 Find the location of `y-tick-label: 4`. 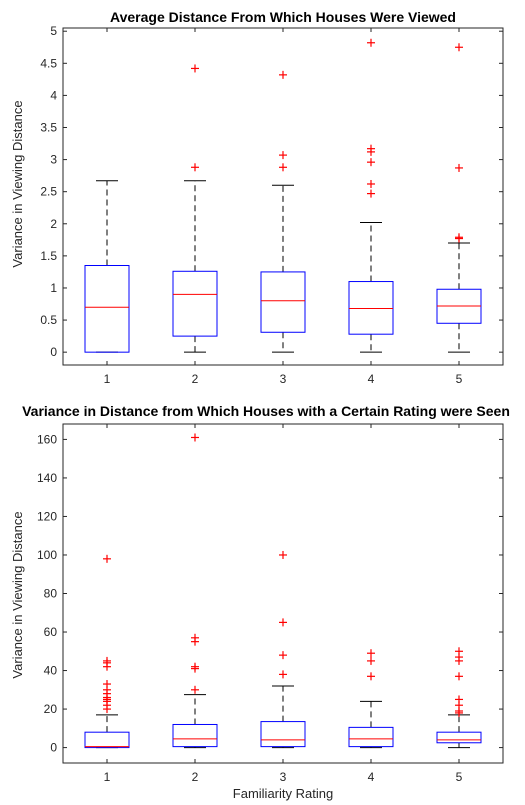

y-tick-label: 4 is located at coordinates (53, 95).